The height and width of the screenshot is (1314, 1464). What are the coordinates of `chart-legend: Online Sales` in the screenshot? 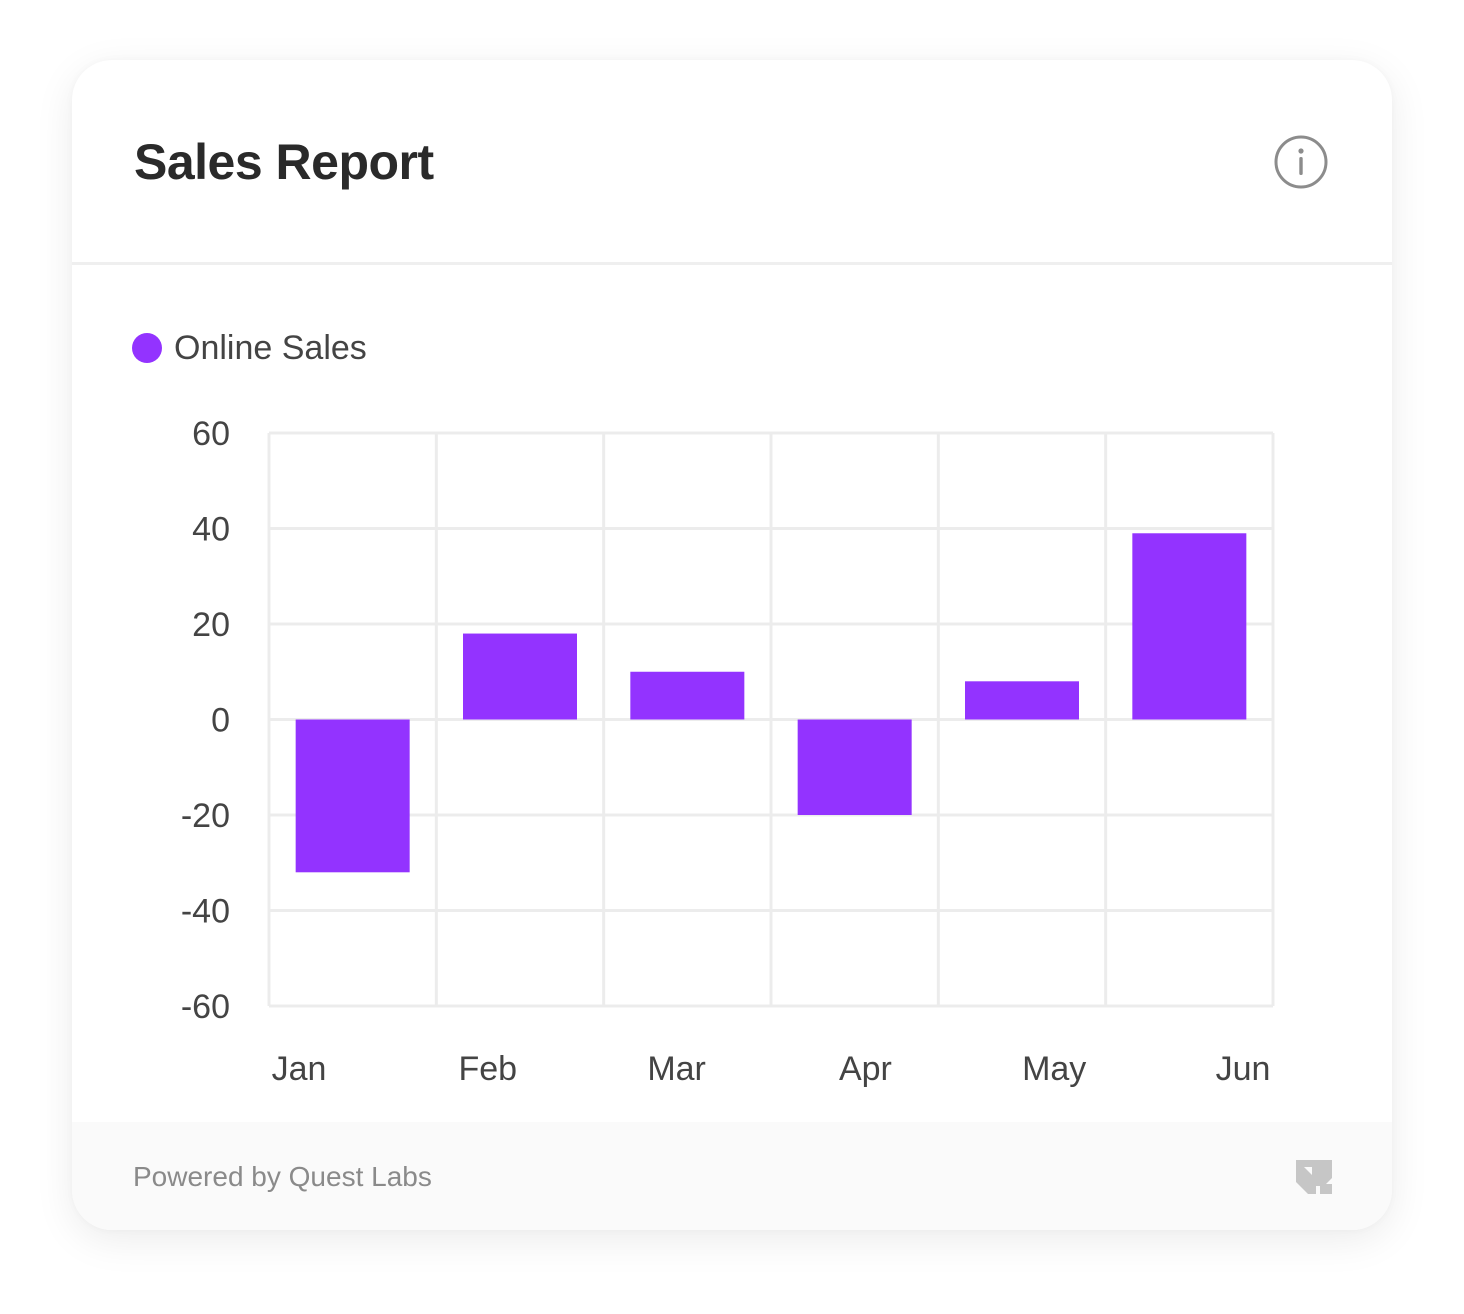 It's located at (249, 348).